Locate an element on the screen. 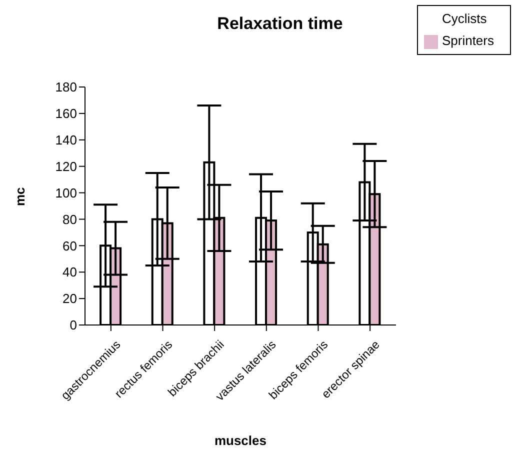  y-tick-label: 120 is located at coordinates (66, 166).